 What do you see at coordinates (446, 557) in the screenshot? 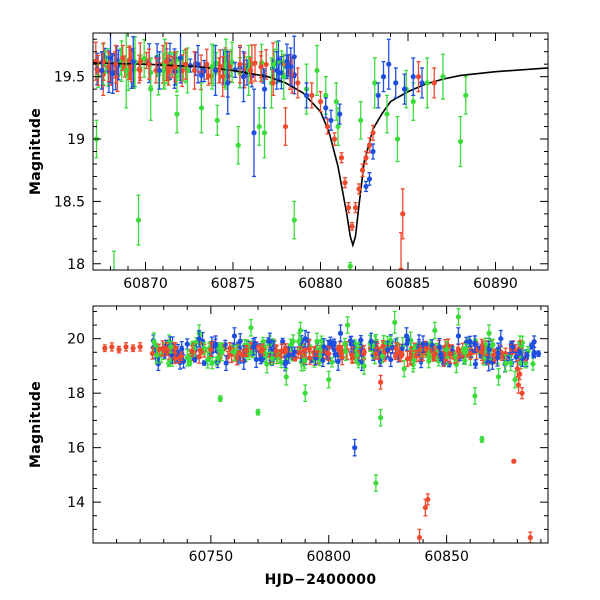
I see `x-tick-label: 60850` at bounding box center [446, 557].